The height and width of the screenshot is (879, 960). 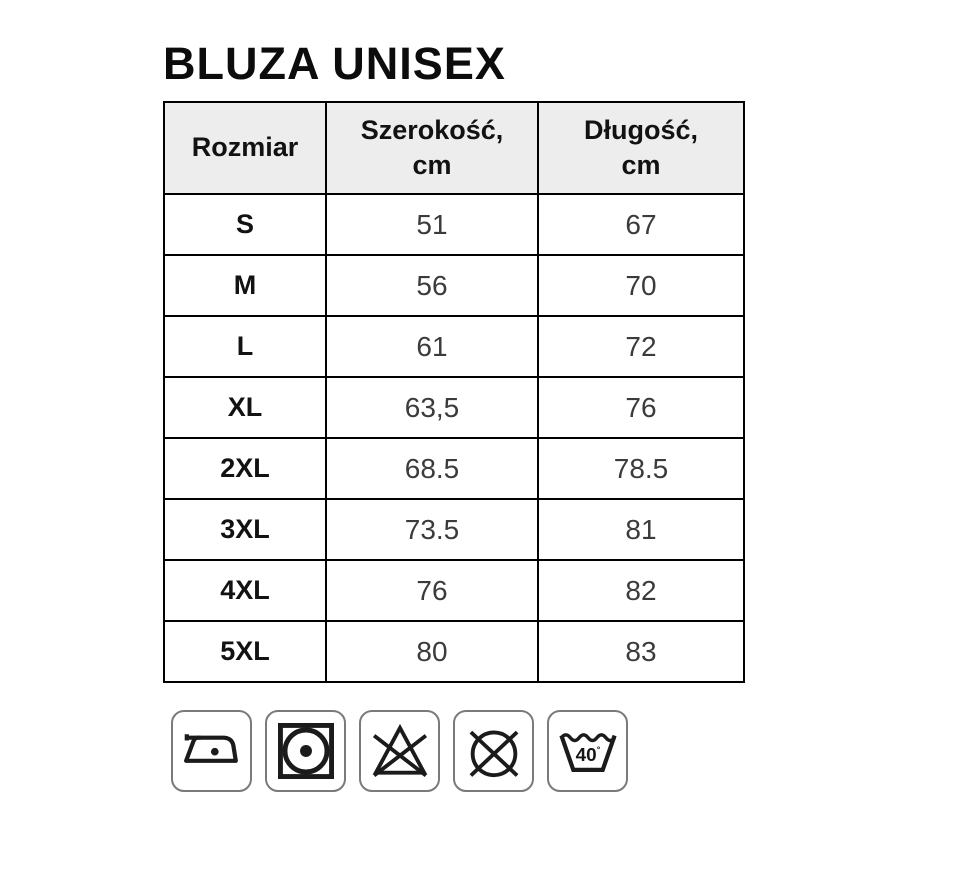 What do you see at coordinates (245, 224) in the screenshot?
I see `size-cell: S` at bounding box center [245, 224].